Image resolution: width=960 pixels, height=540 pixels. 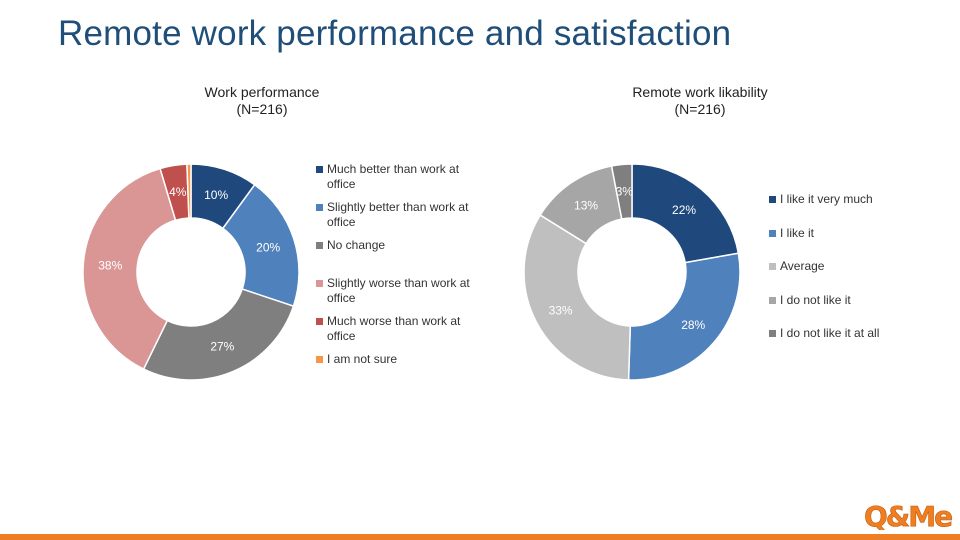 What do you see at coordinates (684, 210) in the screenshot?
I see `donut-2-data-label-1: 22%` at bounding box center [684, 210].